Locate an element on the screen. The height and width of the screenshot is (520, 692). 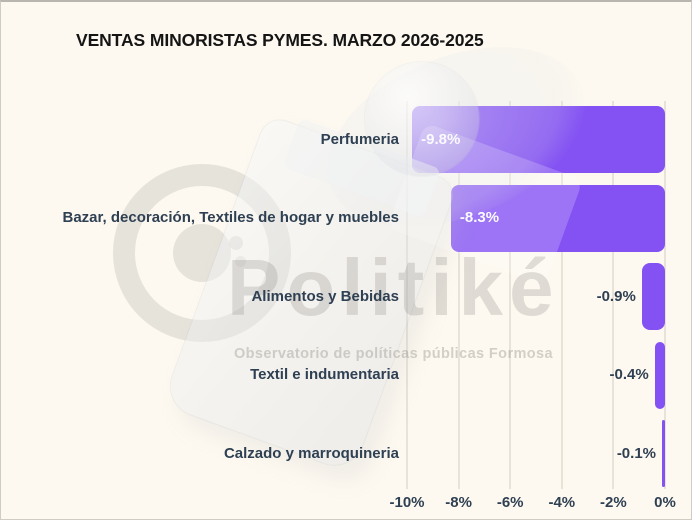
x-axis-tick-label: -8% is located at coordinates (458, 502).